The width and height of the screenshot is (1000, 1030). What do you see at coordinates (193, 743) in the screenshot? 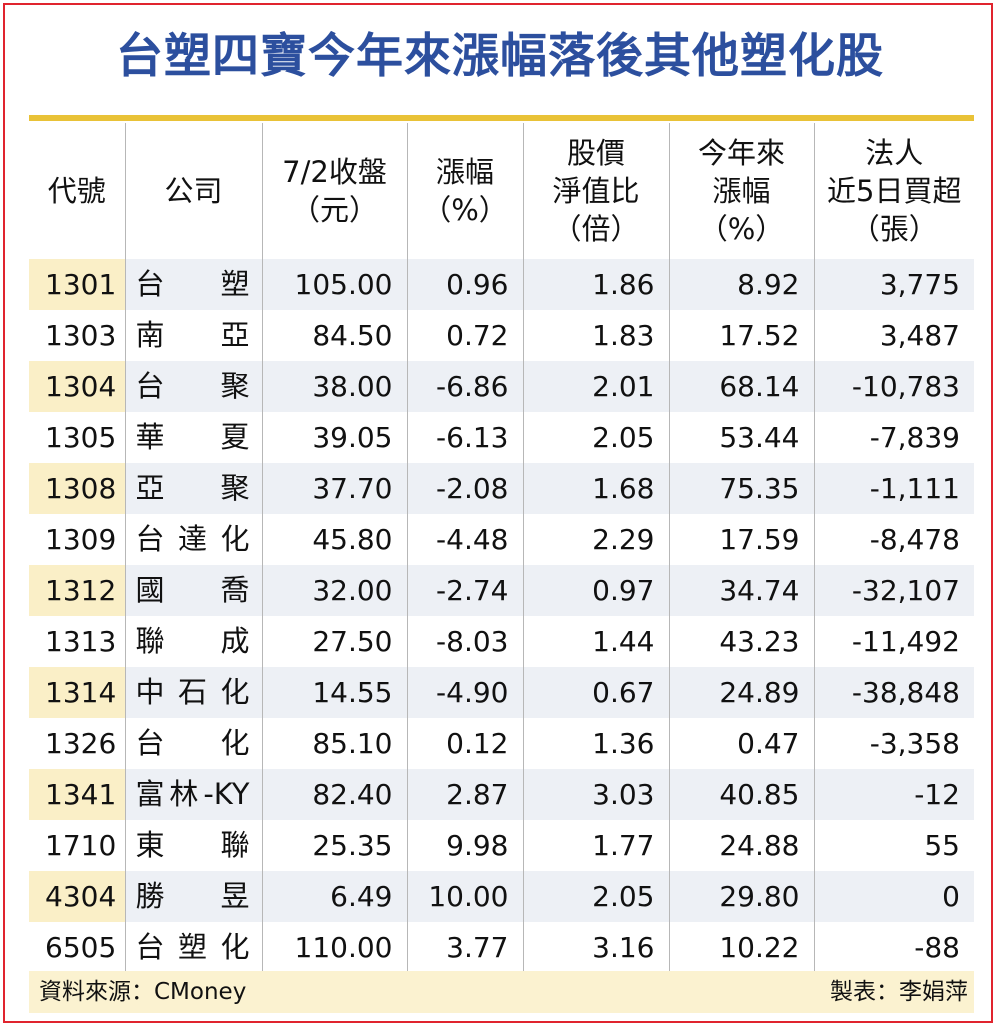
I see `cell-company: 台化` at bounding box center [193, 743].